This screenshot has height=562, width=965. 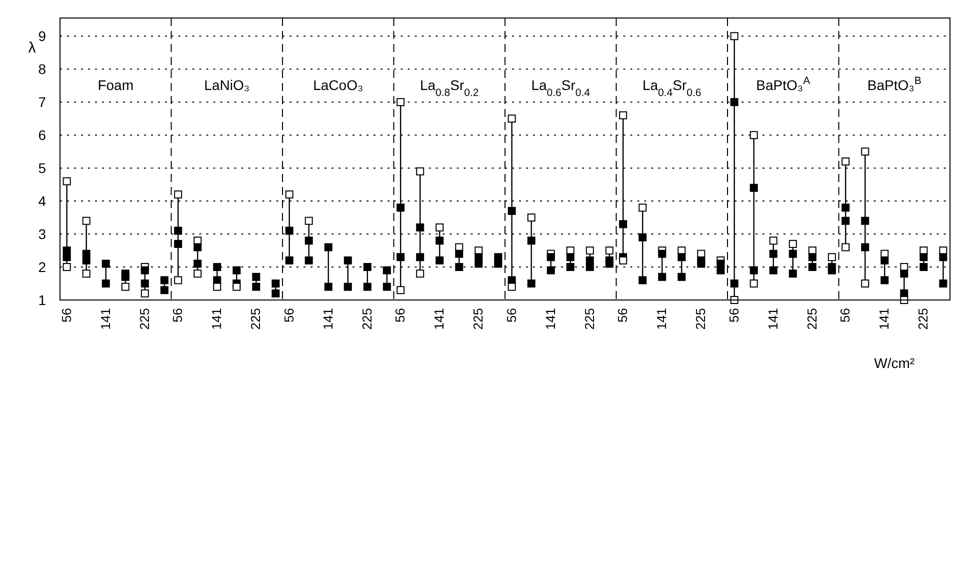 I want to click on y-tick-label: 7, so click(x=42, y=102).